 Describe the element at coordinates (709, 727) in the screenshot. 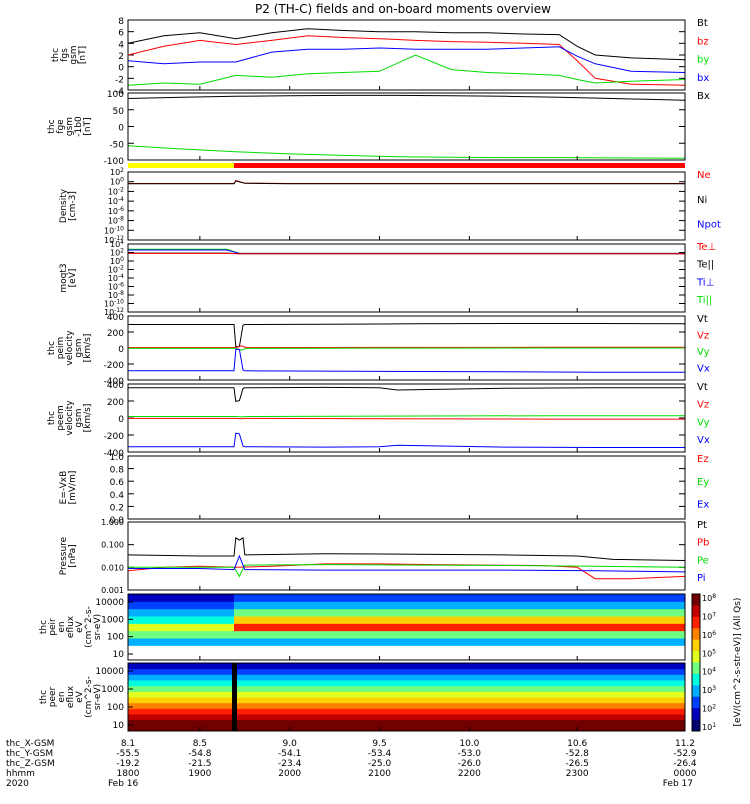

I see `colorbar-tick-7: 10¹` at that location.